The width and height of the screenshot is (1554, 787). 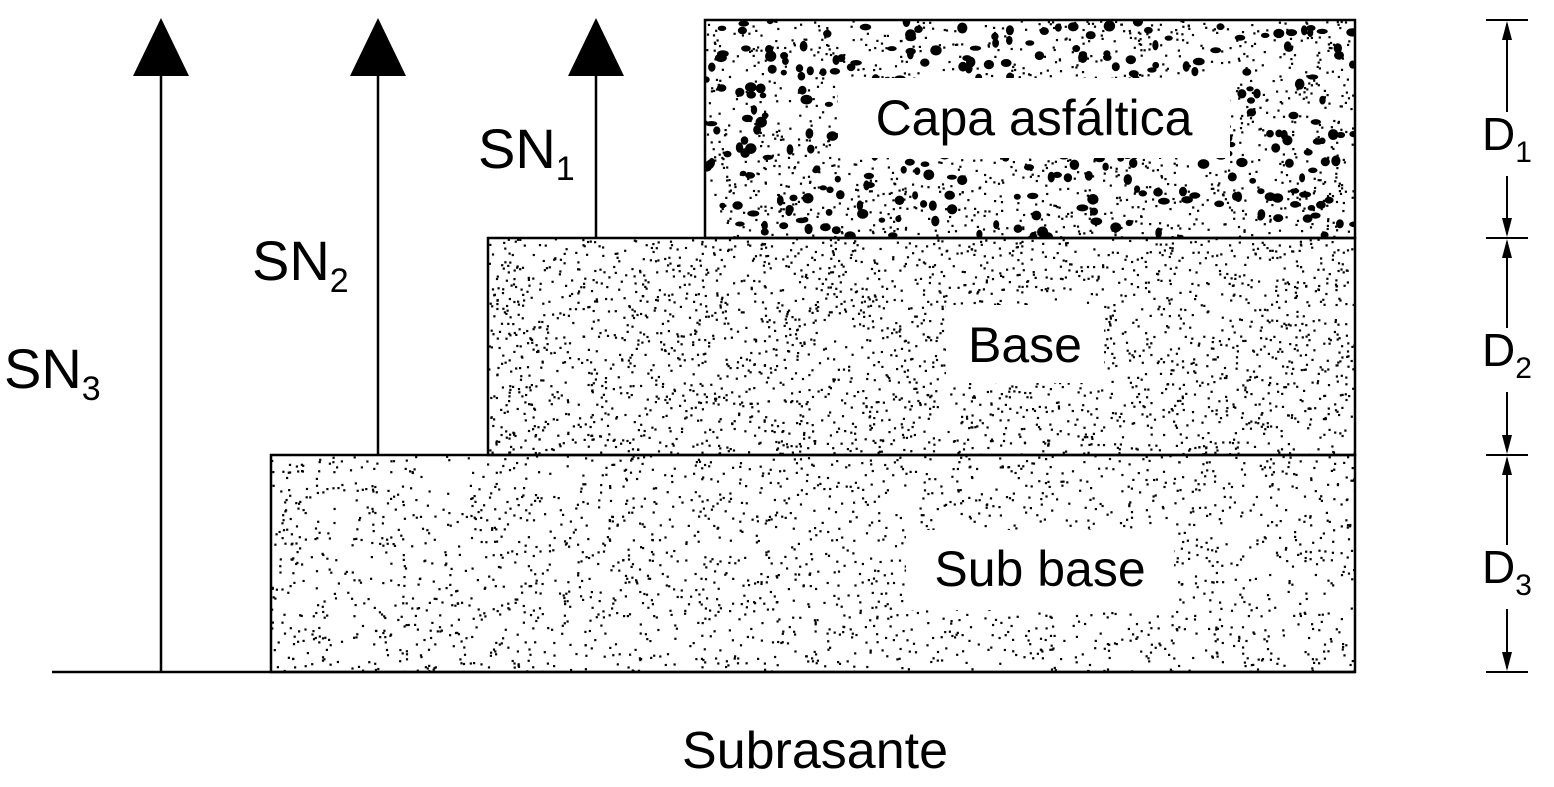 I want to click on base-label: Base, so click(x=1025, y=345).